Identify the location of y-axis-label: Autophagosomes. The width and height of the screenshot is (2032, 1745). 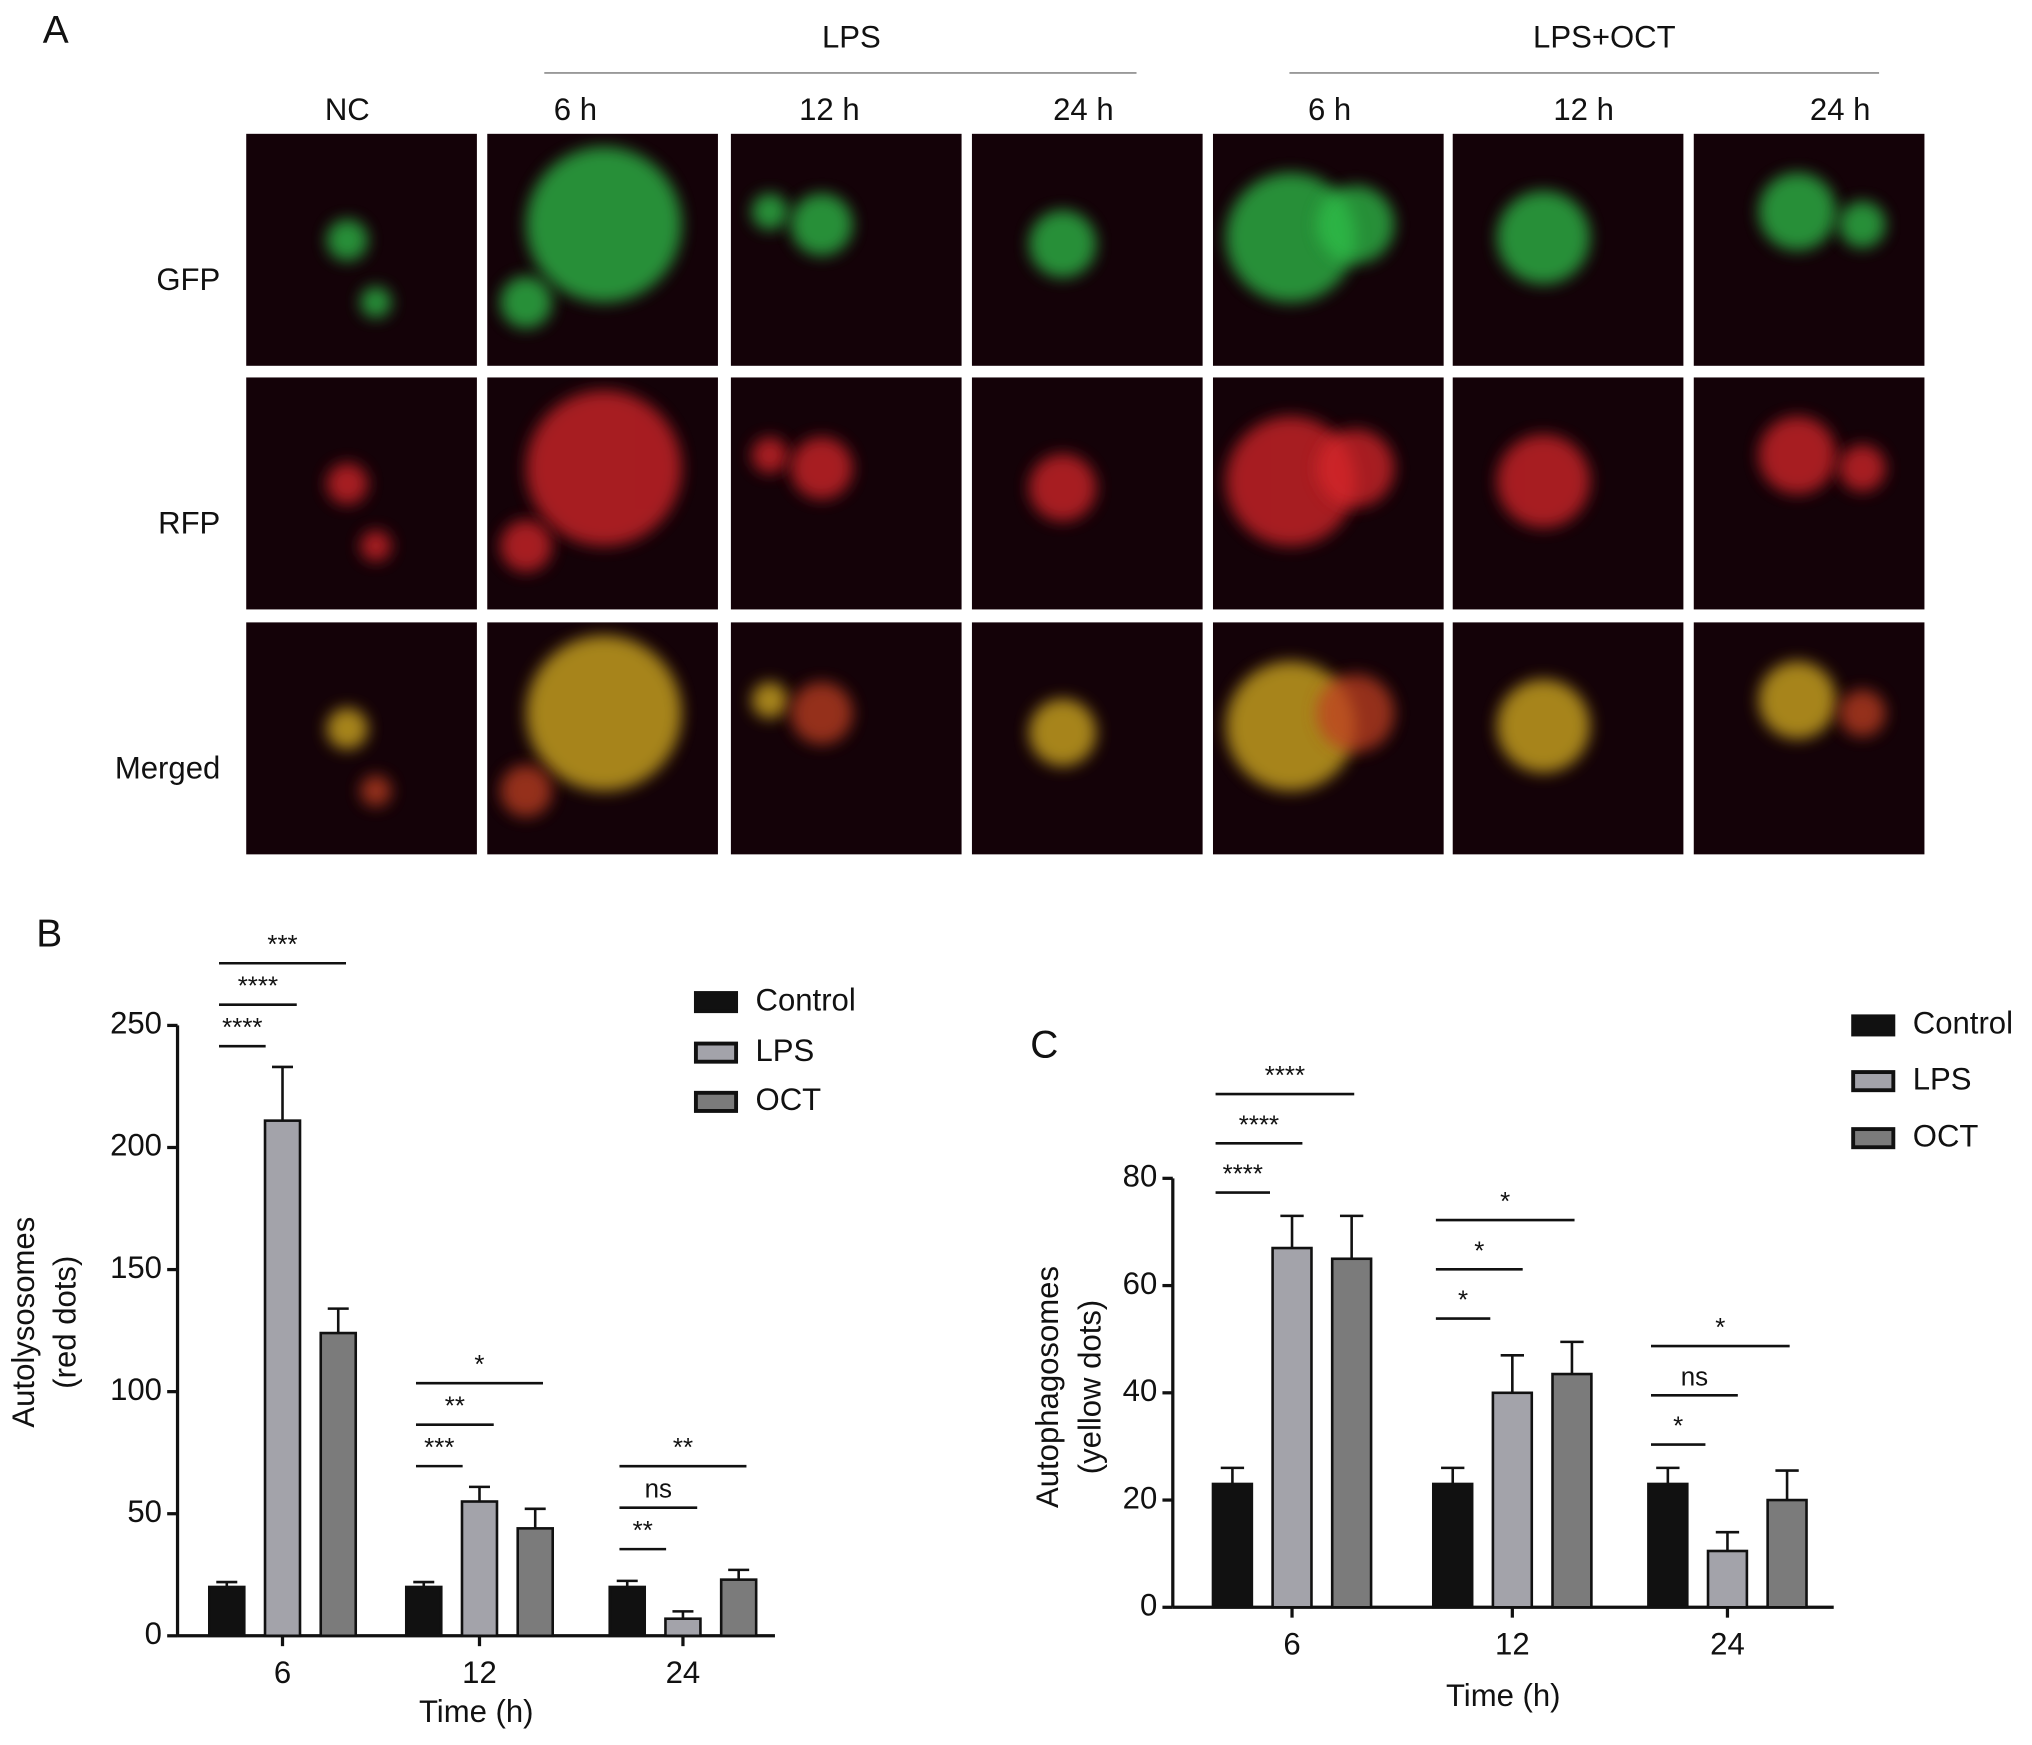
(1047, 1387).